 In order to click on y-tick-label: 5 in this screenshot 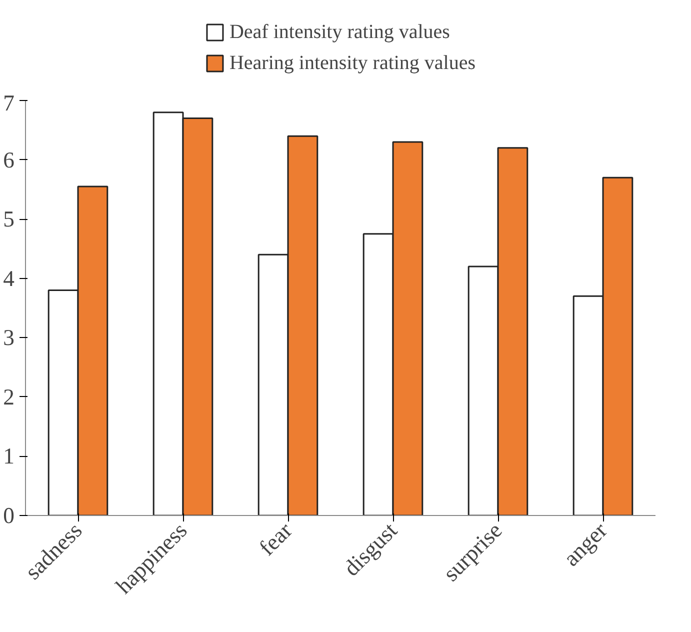, I will do `click(8, 219)`.